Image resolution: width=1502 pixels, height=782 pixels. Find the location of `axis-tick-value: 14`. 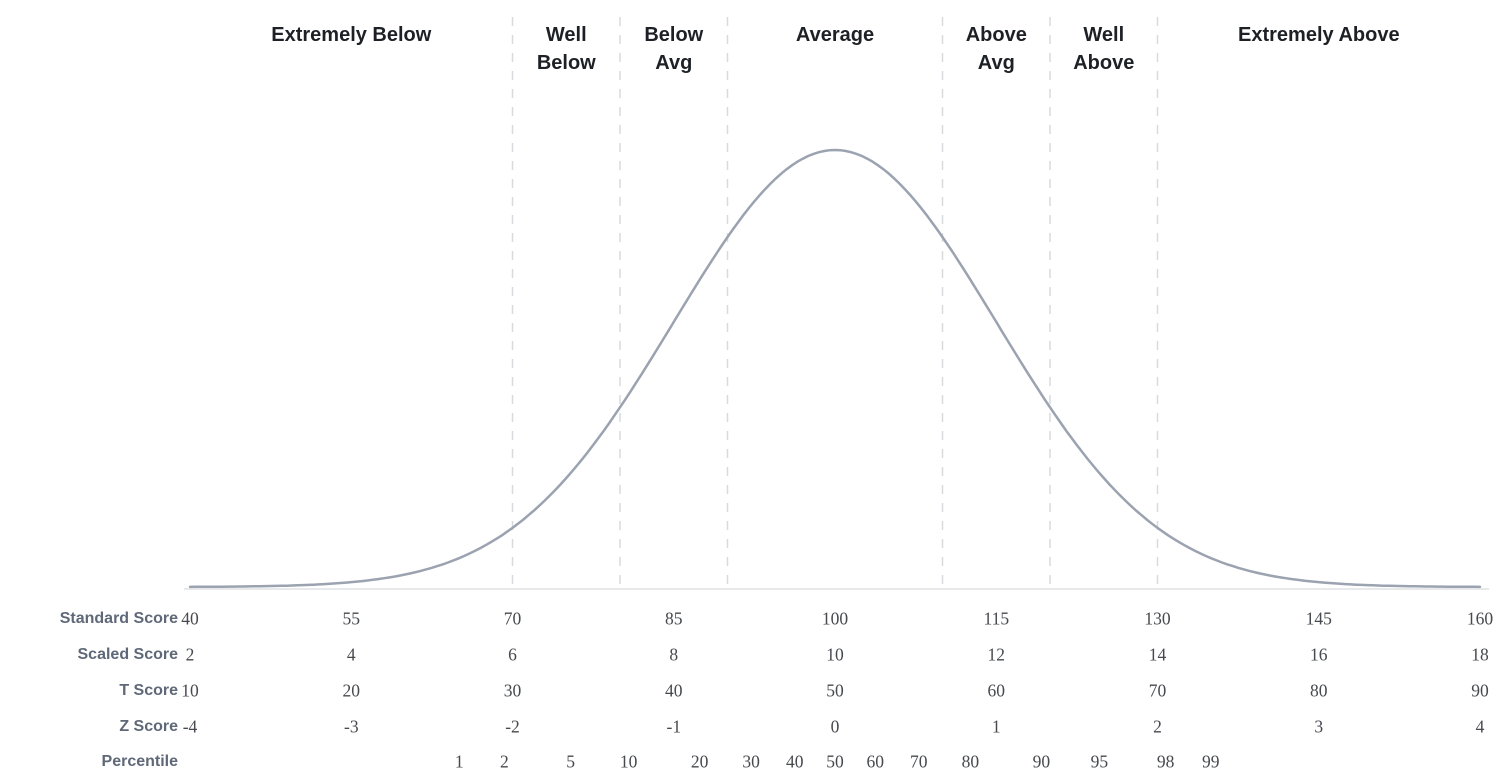

axis-tick-value: 14 is located at coordinates (1157, 654).